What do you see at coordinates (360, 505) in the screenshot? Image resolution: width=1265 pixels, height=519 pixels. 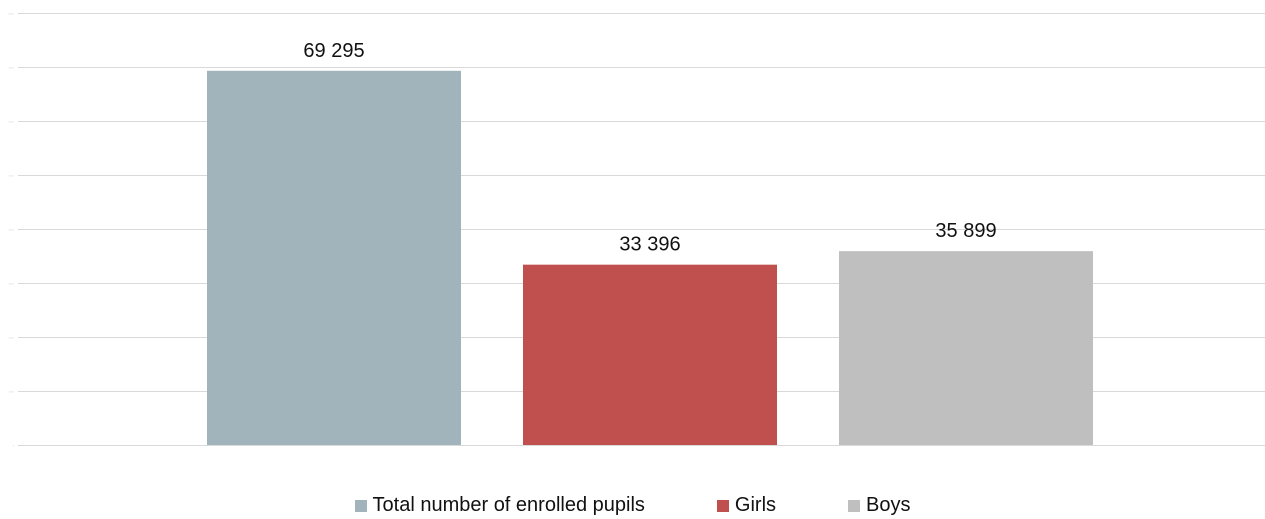 I see `legend-swatch-total` at bounding box center [360, 505].